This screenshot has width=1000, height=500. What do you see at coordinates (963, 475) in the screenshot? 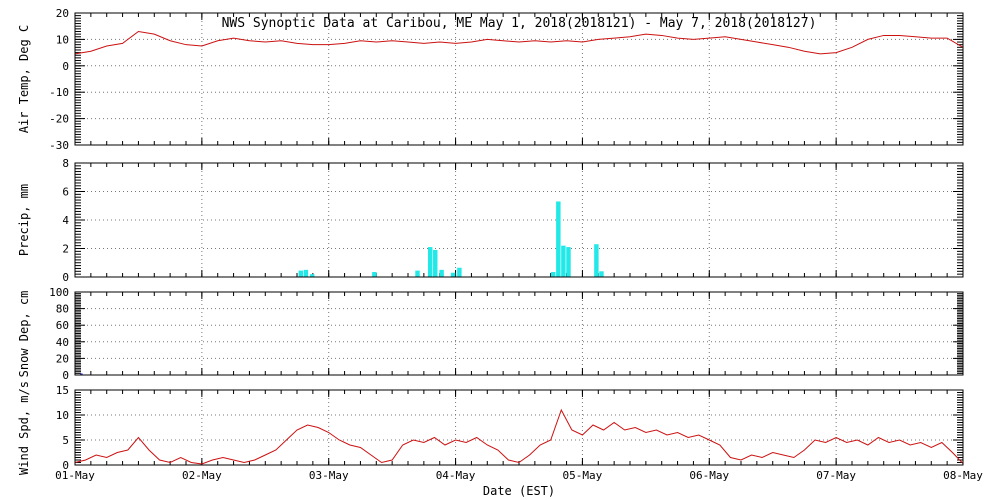
I see `x-tick-label: 08-May` at bounding box center [963, 475].